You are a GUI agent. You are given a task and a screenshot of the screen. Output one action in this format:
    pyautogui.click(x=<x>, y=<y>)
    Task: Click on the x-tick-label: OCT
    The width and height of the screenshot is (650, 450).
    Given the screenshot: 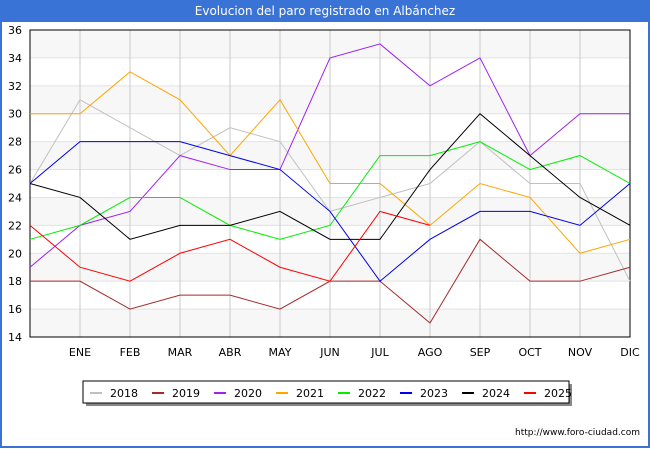 What is the action you would take?
    pyautogui.click(x=529, y=352)
    